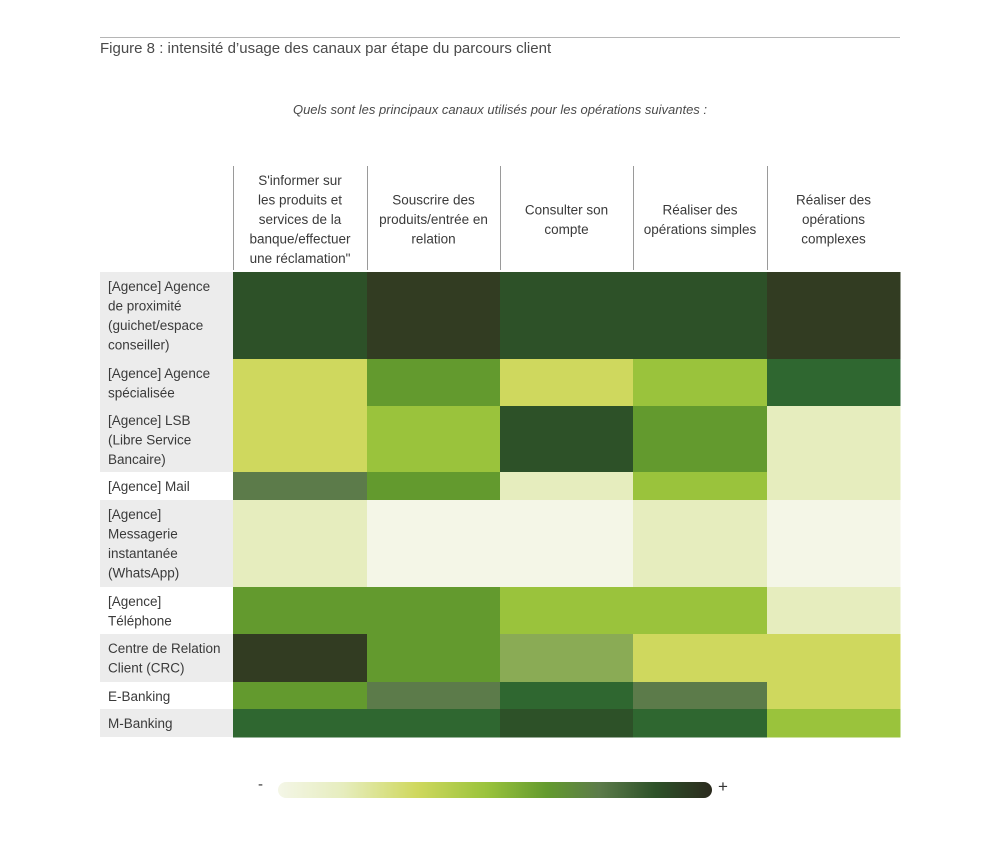 The height and width of the screenshot is (845, 1000). Describe the element at coordinates (137, 459) in the screenshot. I see `row-label: Bancaire)` at that location.